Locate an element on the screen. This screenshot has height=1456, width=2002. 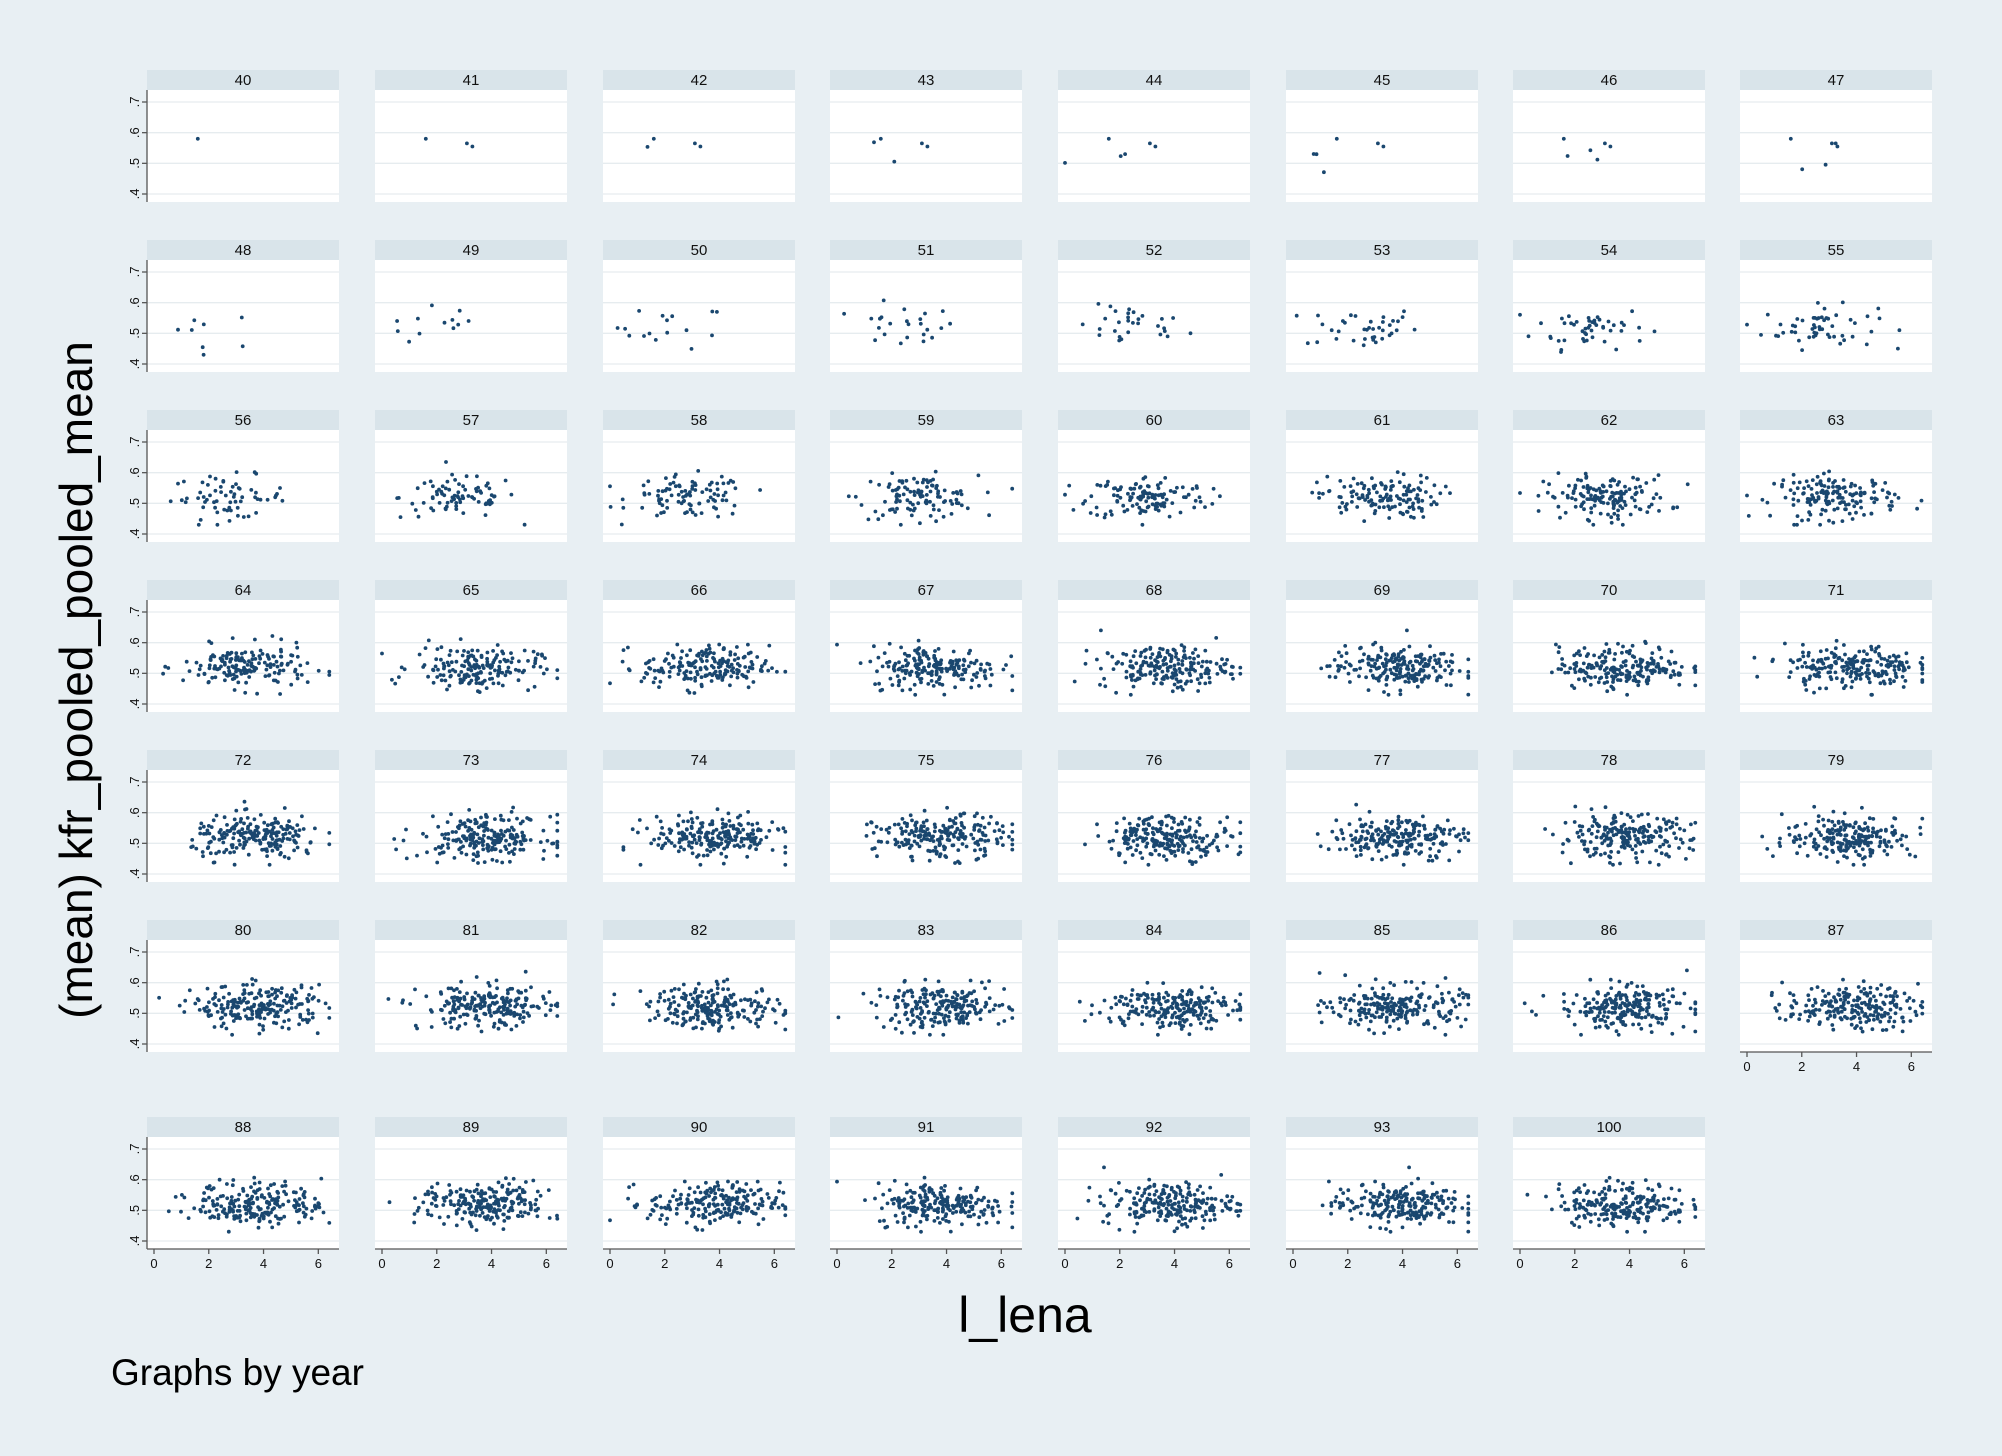
panel-title: 73 is located at coordinates (471, 760).